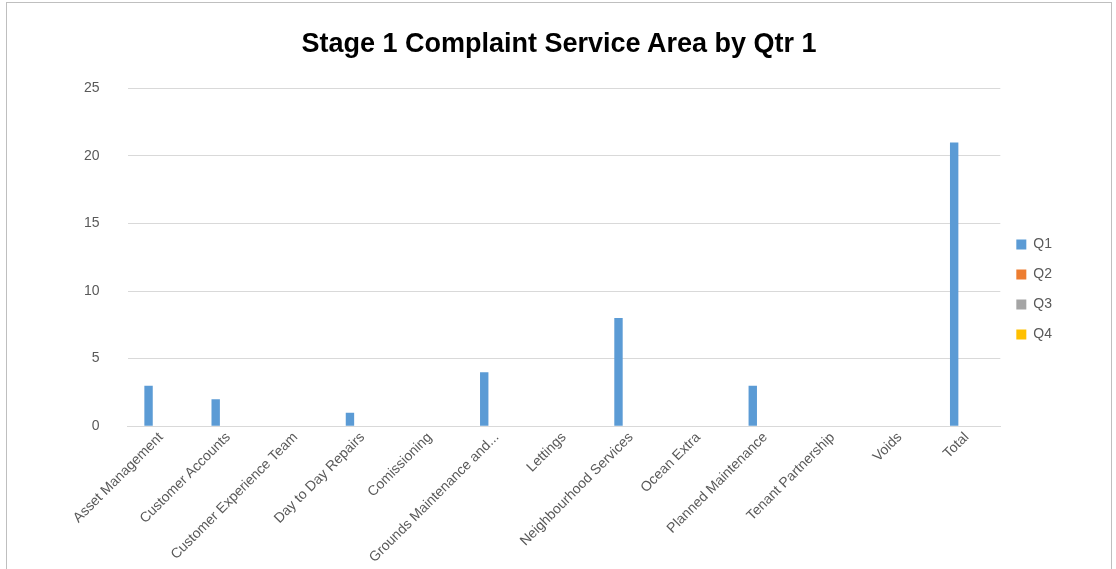  Describe the element at coordinates (95, 425) in the screenshot. I see `y-tick-label: 0` at that location.